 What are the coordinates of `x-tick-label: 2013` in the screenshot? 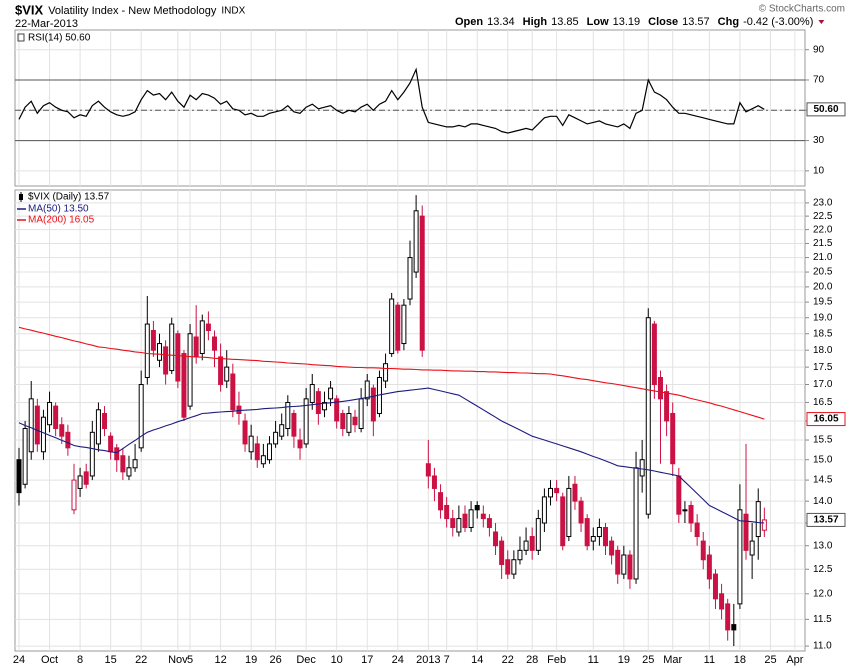 It's located at (428, 660).